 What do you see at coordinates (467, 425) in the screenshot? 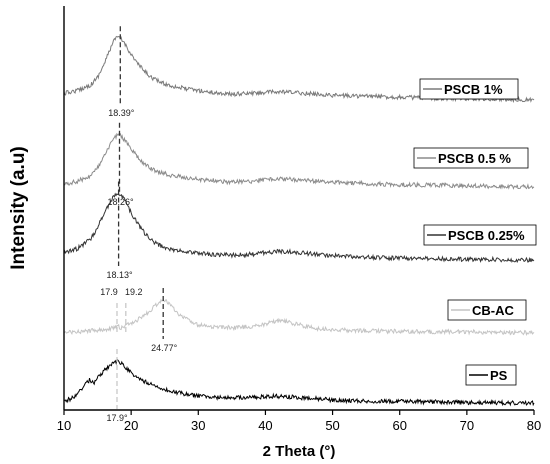
I see `x-tick-label-6: 70` at bounding box center [467, 425].